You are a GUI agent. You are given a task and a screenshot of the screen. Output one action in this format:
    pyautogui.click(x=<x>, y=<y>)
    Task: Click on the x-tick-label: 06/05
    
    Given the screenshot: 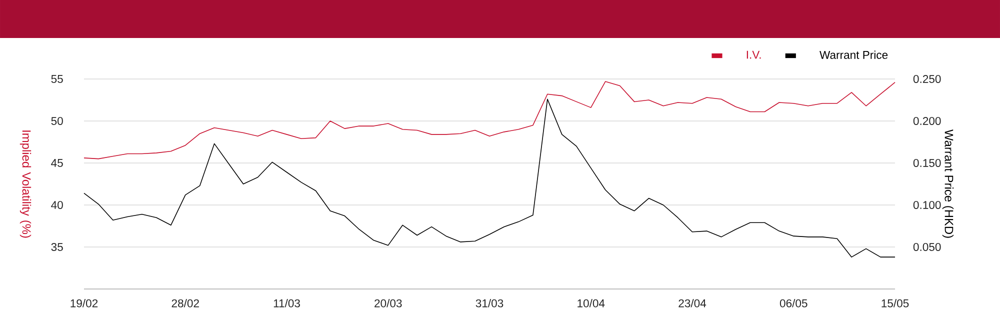 What is the action you would take?
    pyautogui.click(x=794, y=303)
    